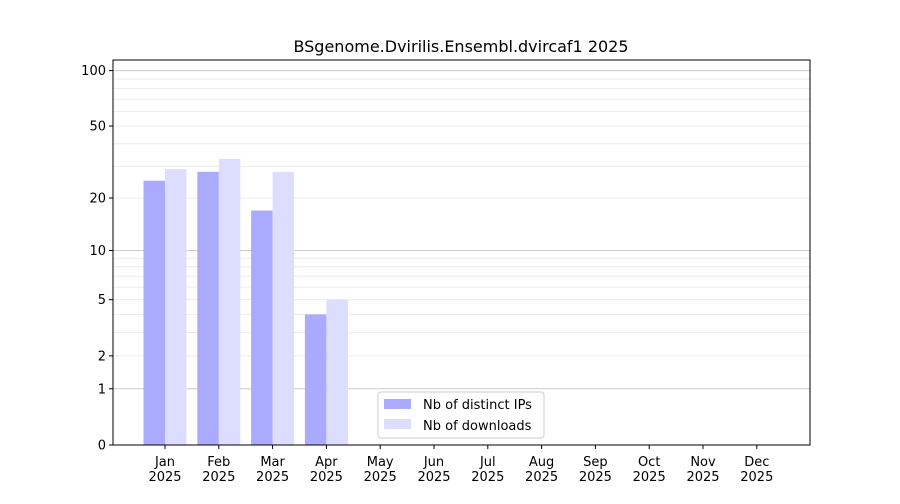  Describe the element at coordinates (102, 446) in the screenshot. I see `y-tick-label: 0` at that location.